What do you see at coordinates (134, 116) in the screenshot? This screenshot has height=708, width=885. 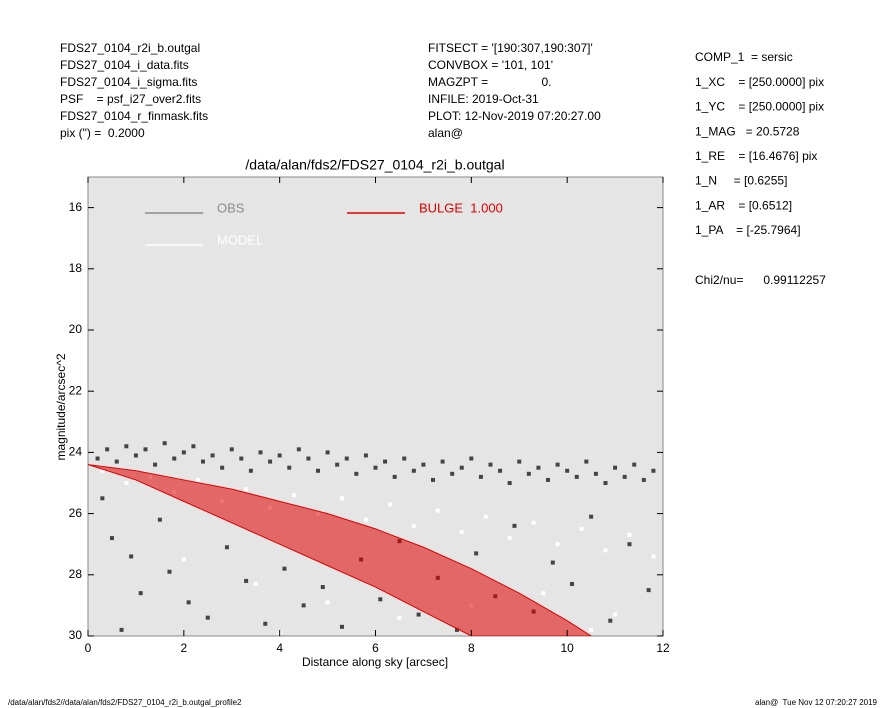 I see `header-left-line: FDS27_0104_r_finmask.fits` at bounding box center [134, 116].